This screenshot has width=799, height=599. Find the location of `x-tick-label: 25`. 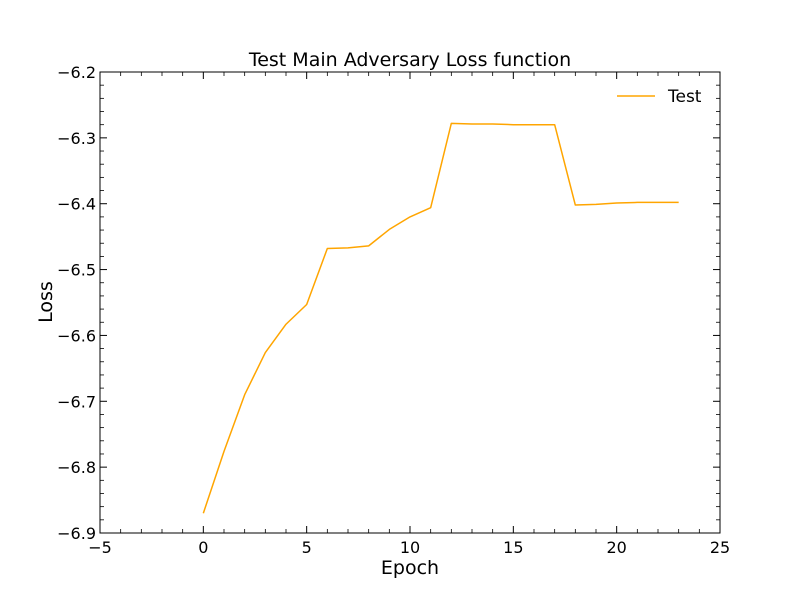

x-tick-label: 25 is located at coordinates (720, 547).